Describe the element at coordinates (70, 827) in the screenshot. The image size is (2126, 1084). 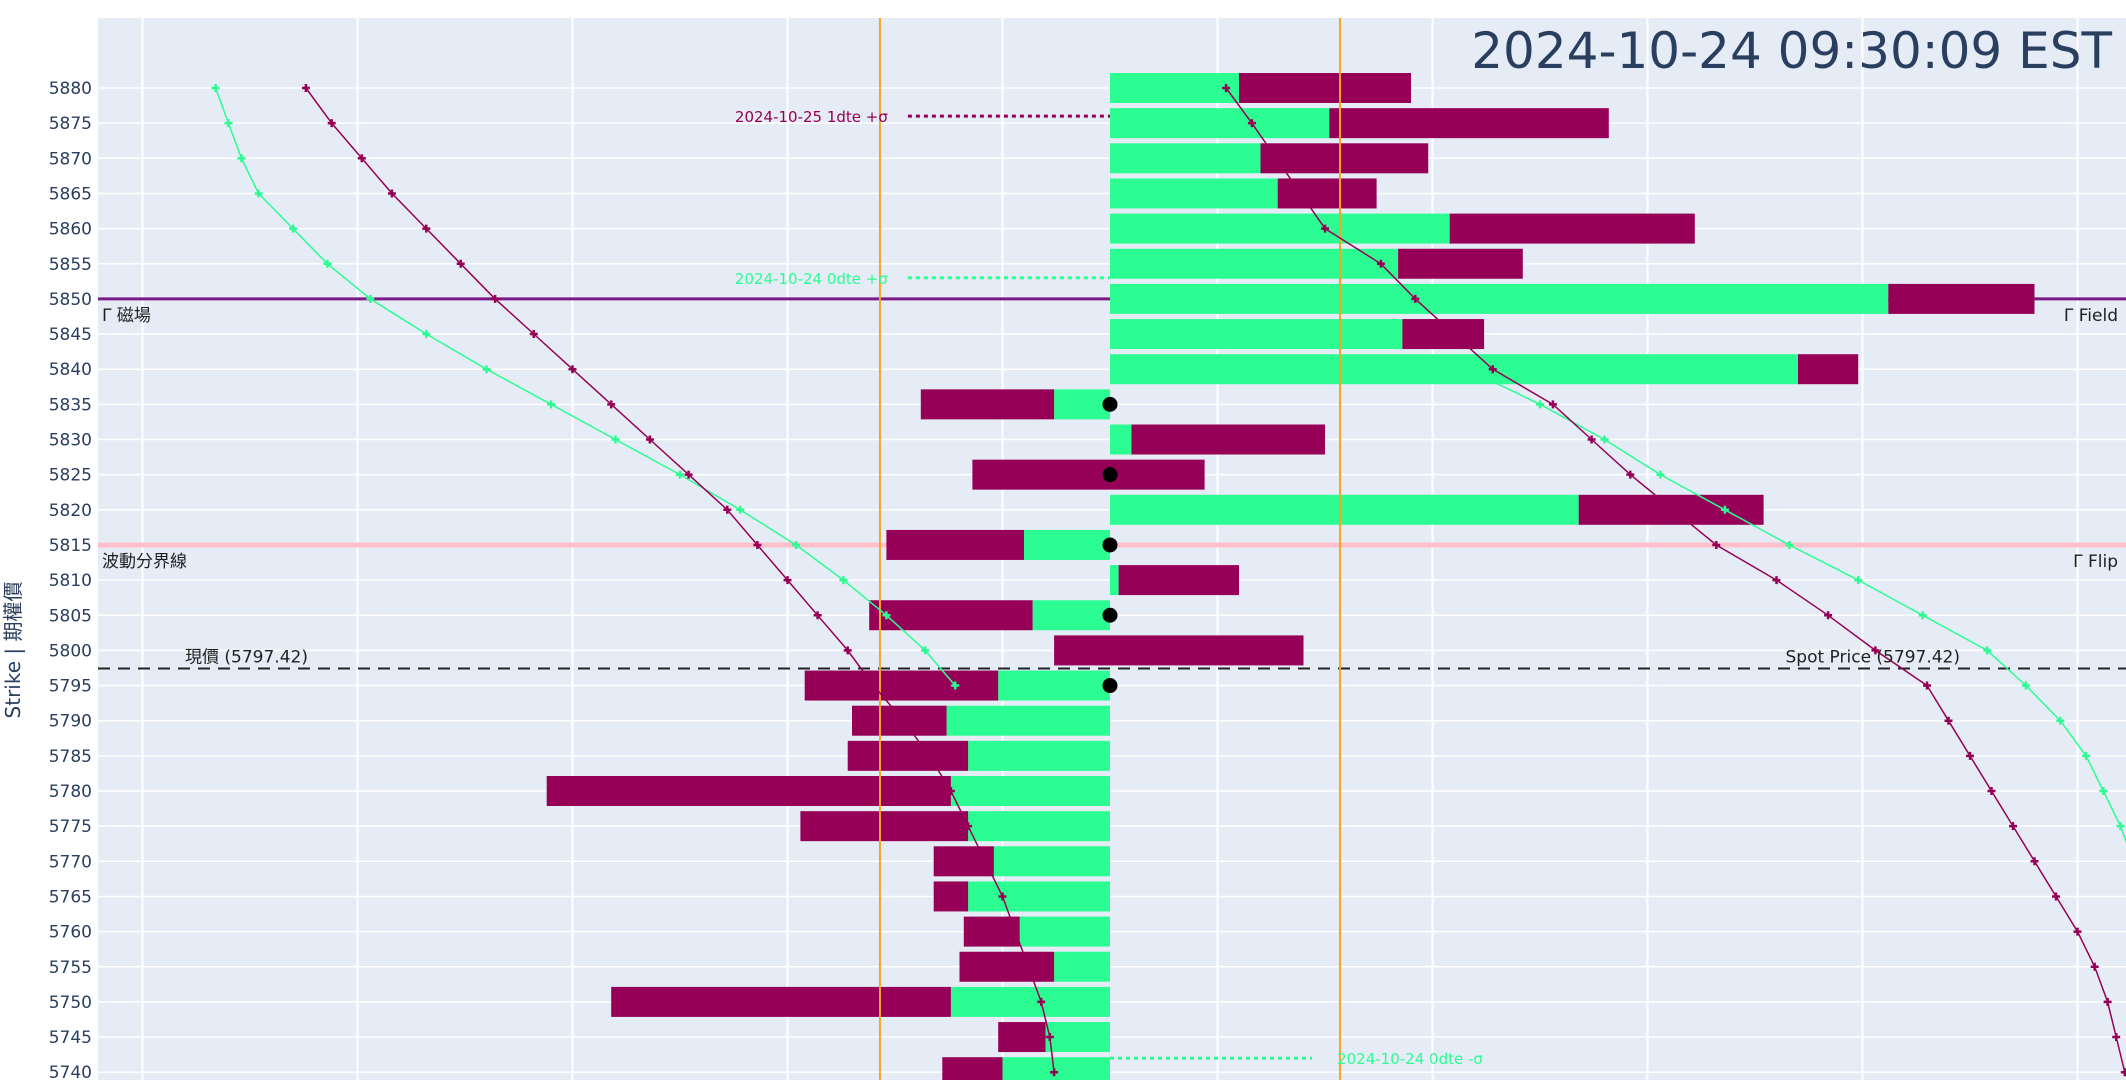
I see `y-tick-label: 5775` at that location.